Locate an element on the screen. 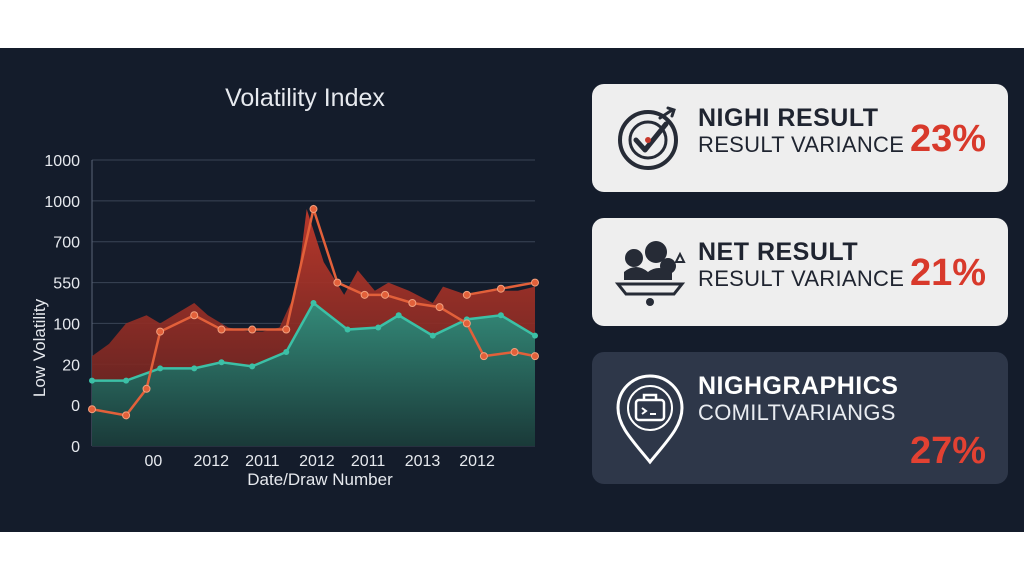 Image resolution: width=1024 pixels, height=576 pixels. result-card-nighi: NIGHI RESULT RESULT VARIANCE 23% is located at coordinates (800, 138).